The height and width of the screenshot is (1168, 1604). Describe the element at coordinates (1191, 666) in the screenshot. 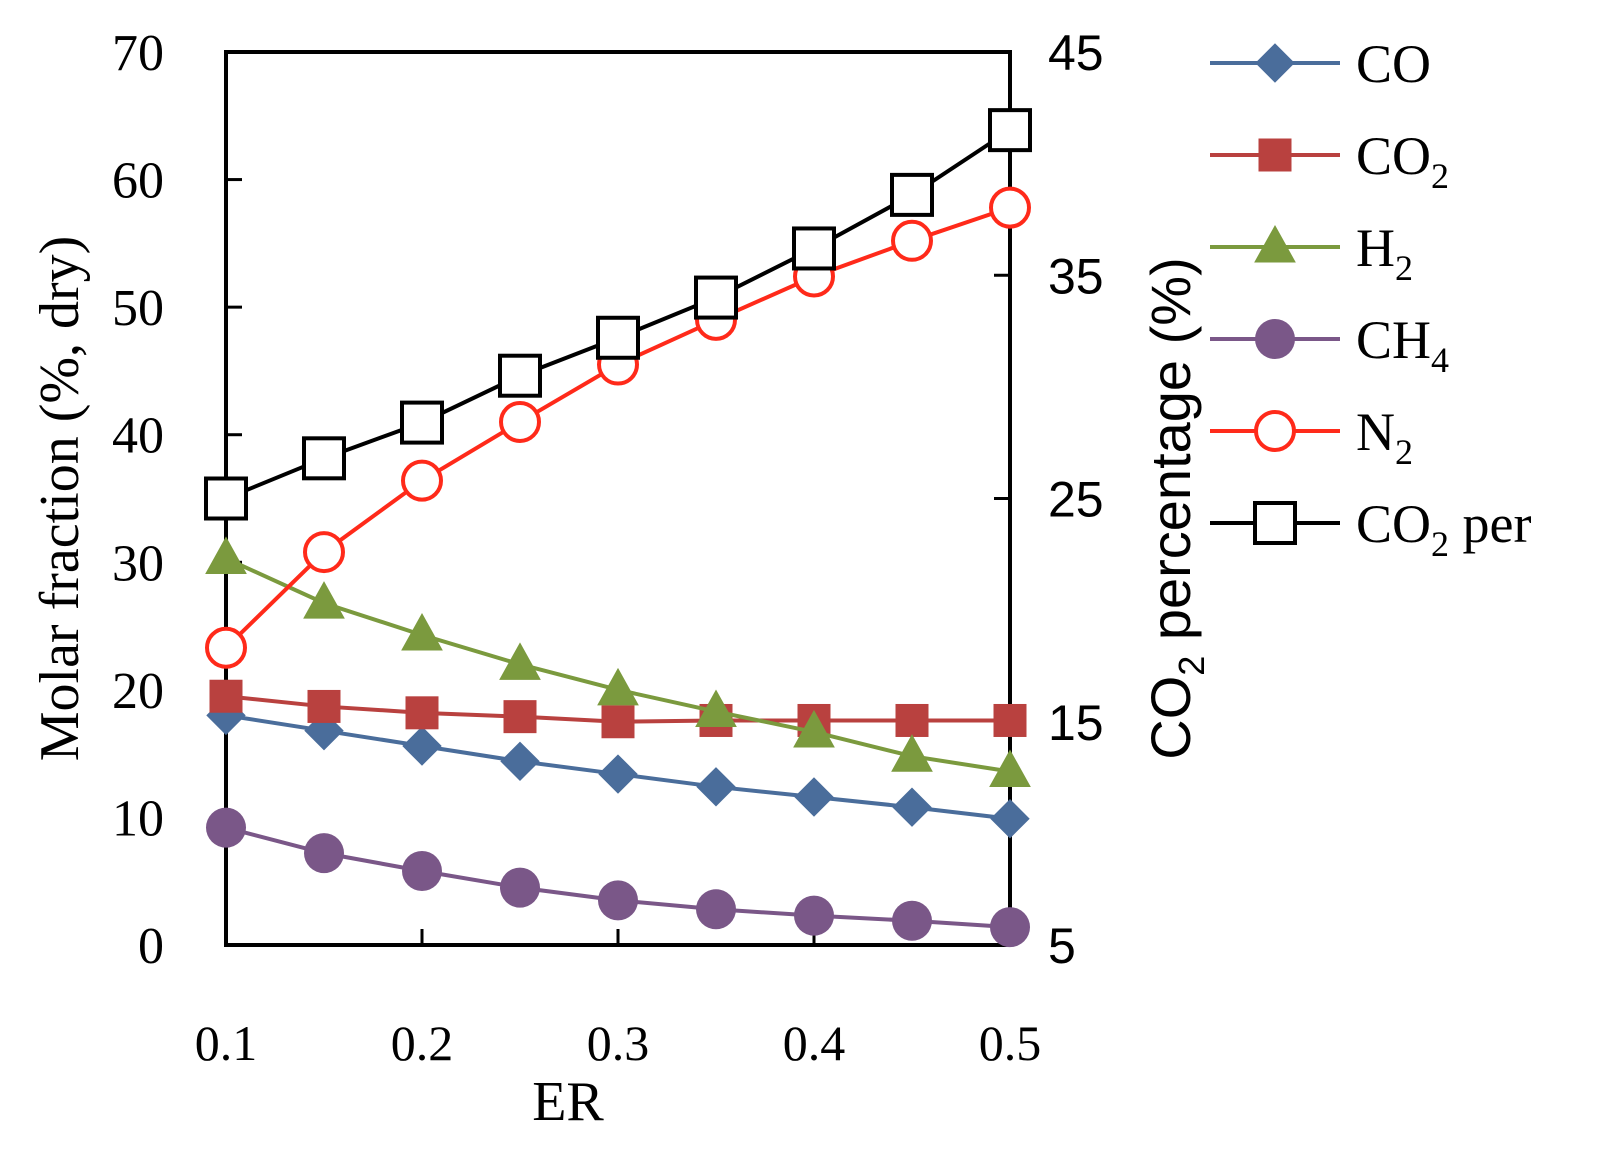

I see `right-axis-title-subscript: 2` at that location.